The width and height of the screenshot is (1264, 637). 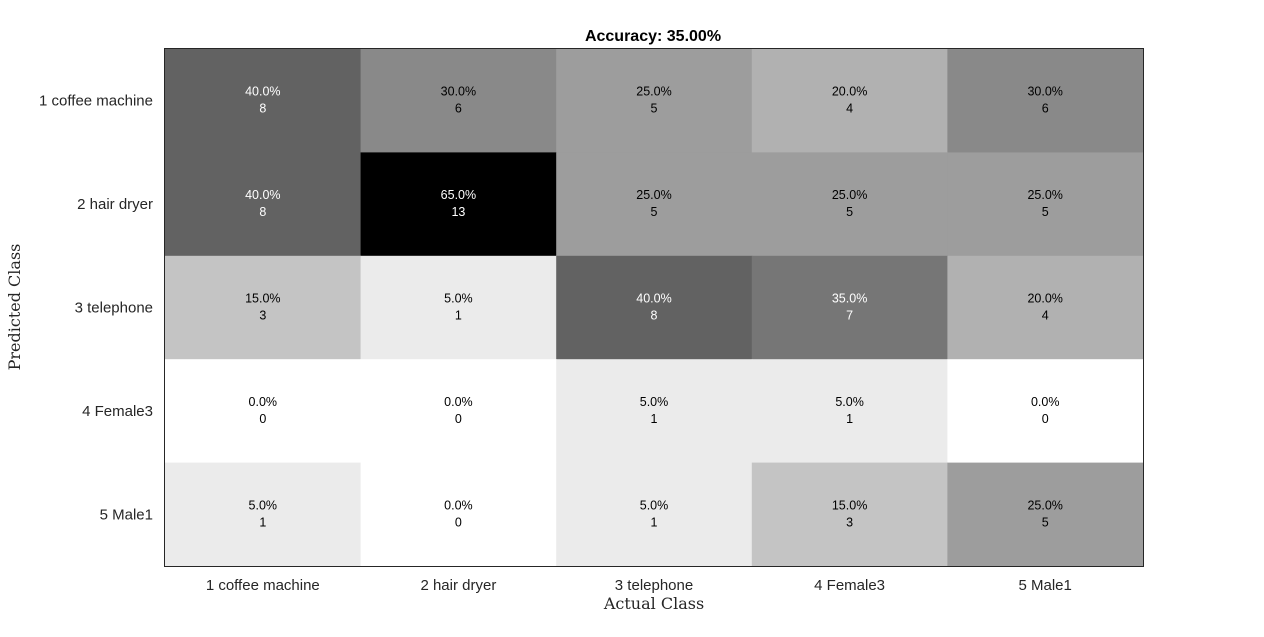 What do you see at coordinates (114, 308) in the screenshot?
I see `y-tick-label-3: 3 telephone` at bounding box center [114, 308].